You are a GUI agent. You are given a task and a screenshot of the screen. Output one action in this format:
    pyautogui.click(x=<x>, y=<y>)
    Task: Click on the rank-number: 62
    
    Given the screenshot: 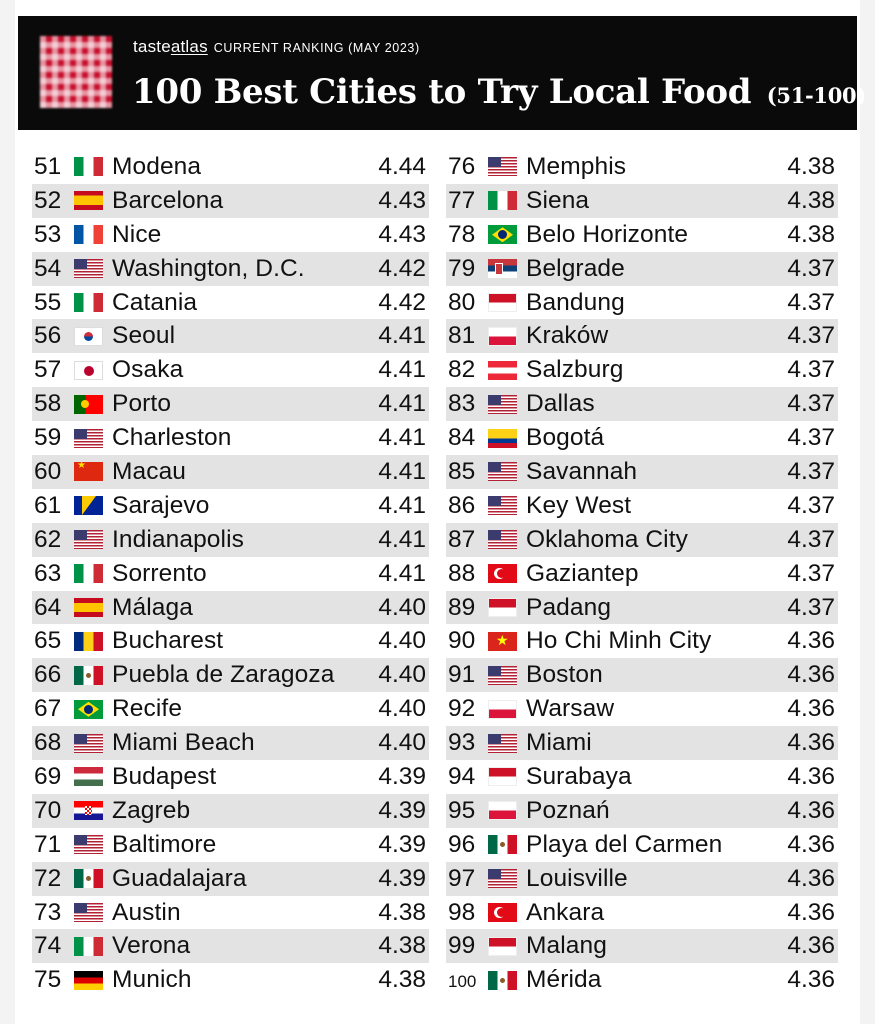 What is the action you would take?
    pyautogui.click(x=48, y=539)
    